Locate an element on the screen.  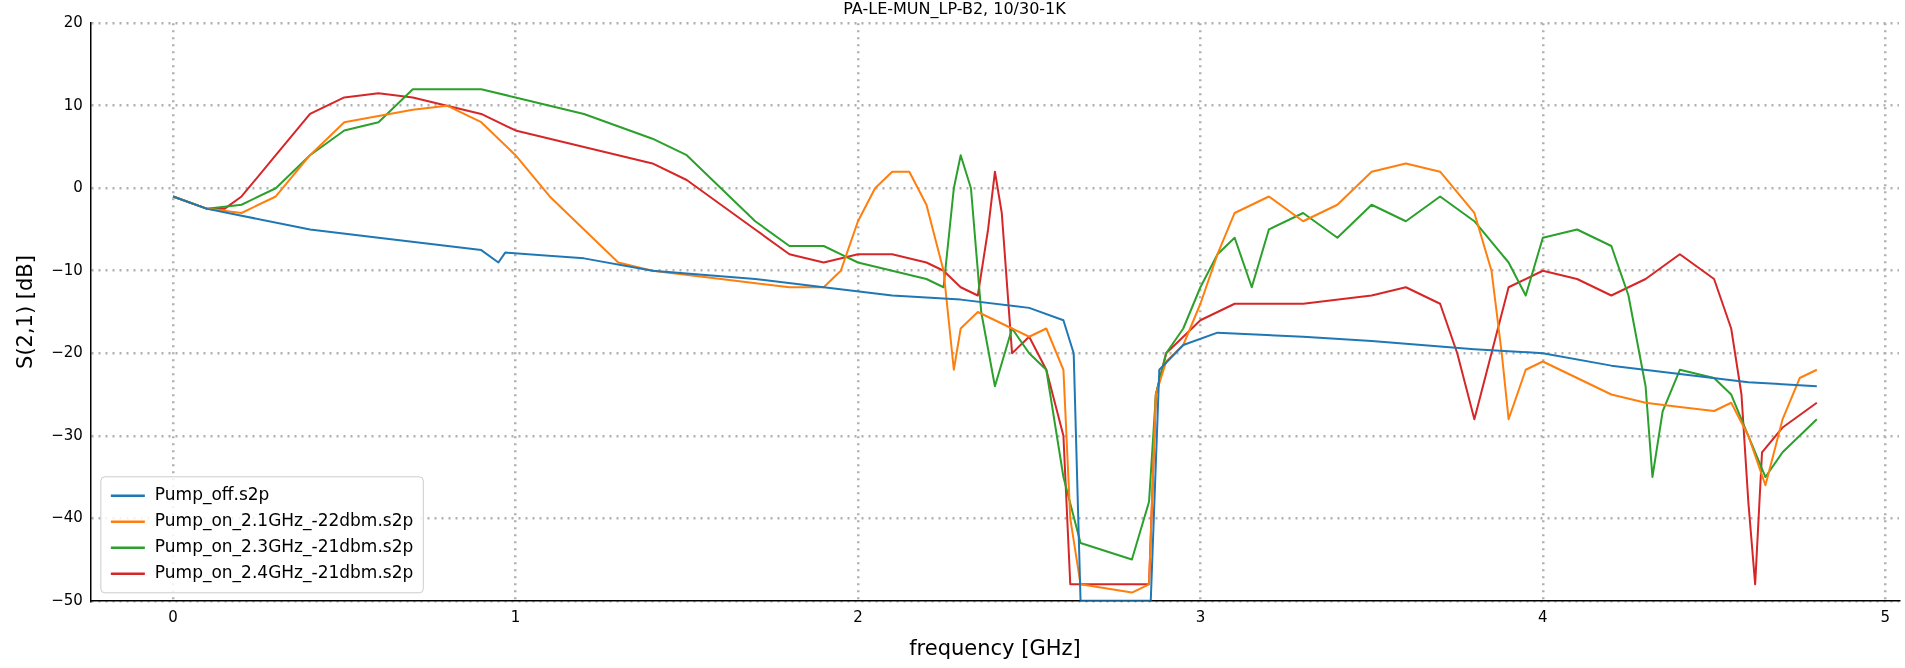
y-tick-label: 10 is located at coordinates (73, 104).